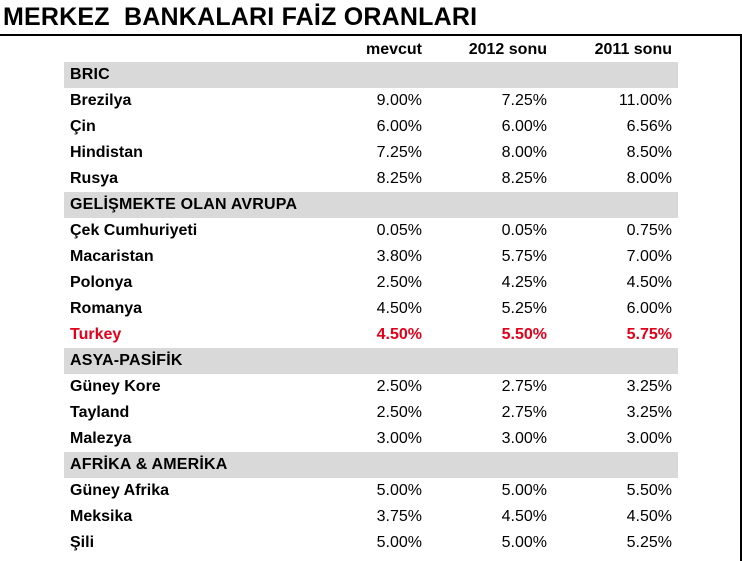  What do you see at coordinates (96, 334) in the screenshot?
I see `country-name: Turkey` at bounding box center [96, 334].